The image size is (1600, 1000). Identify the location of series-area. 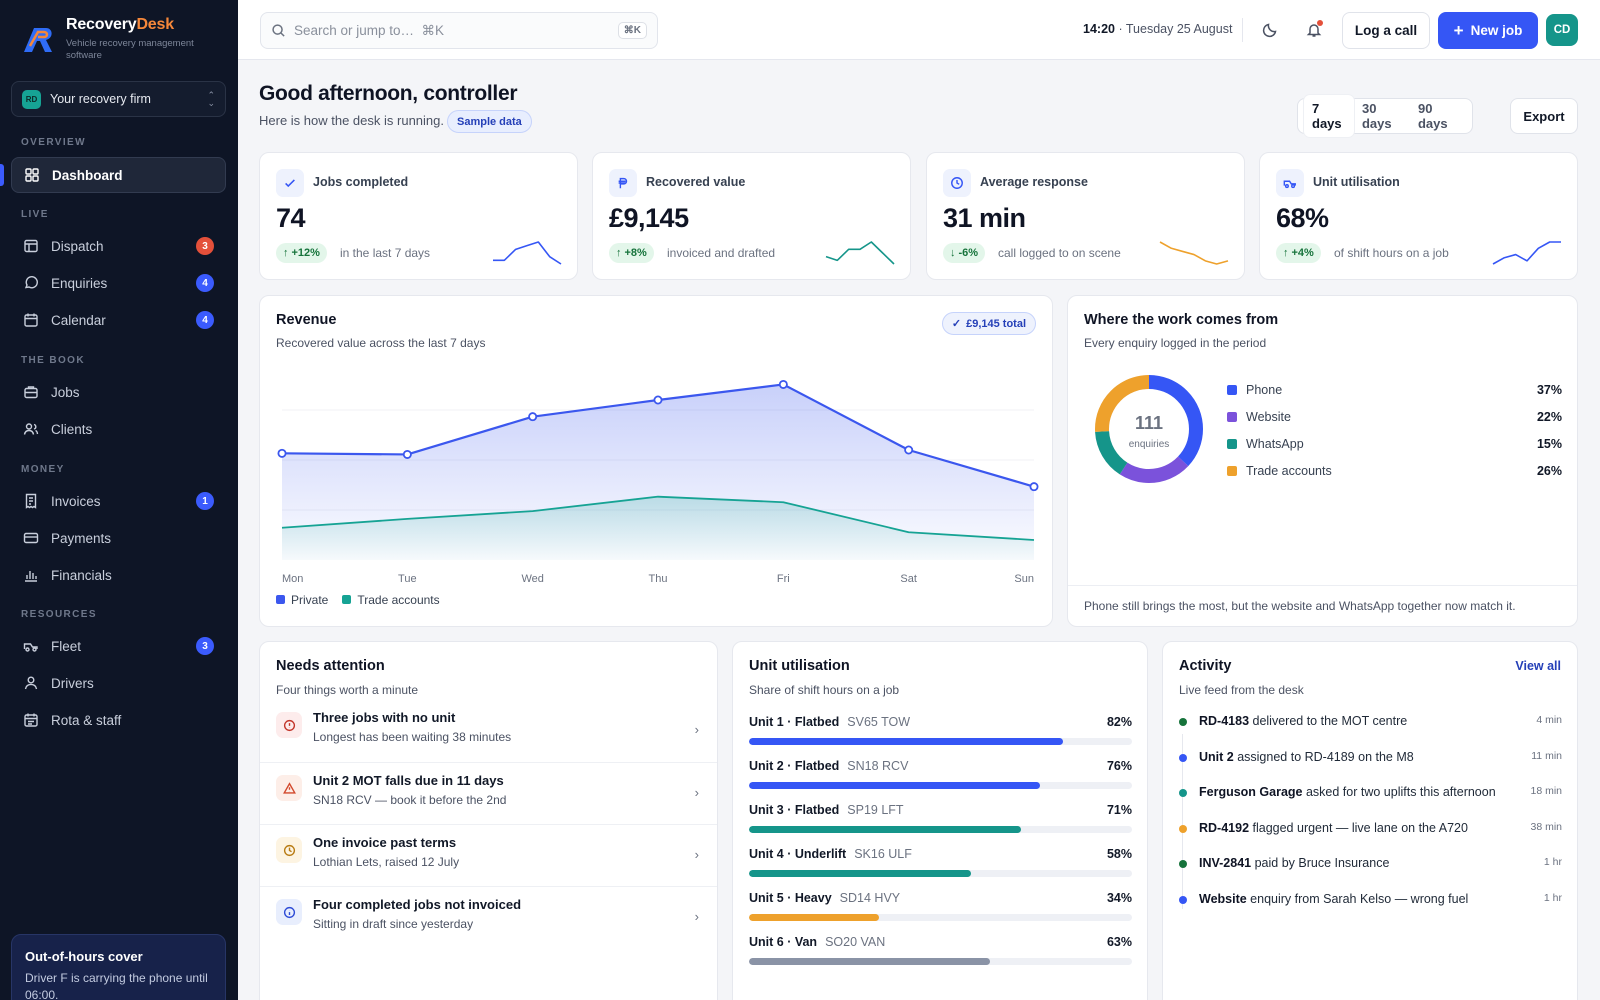
(658, 528).